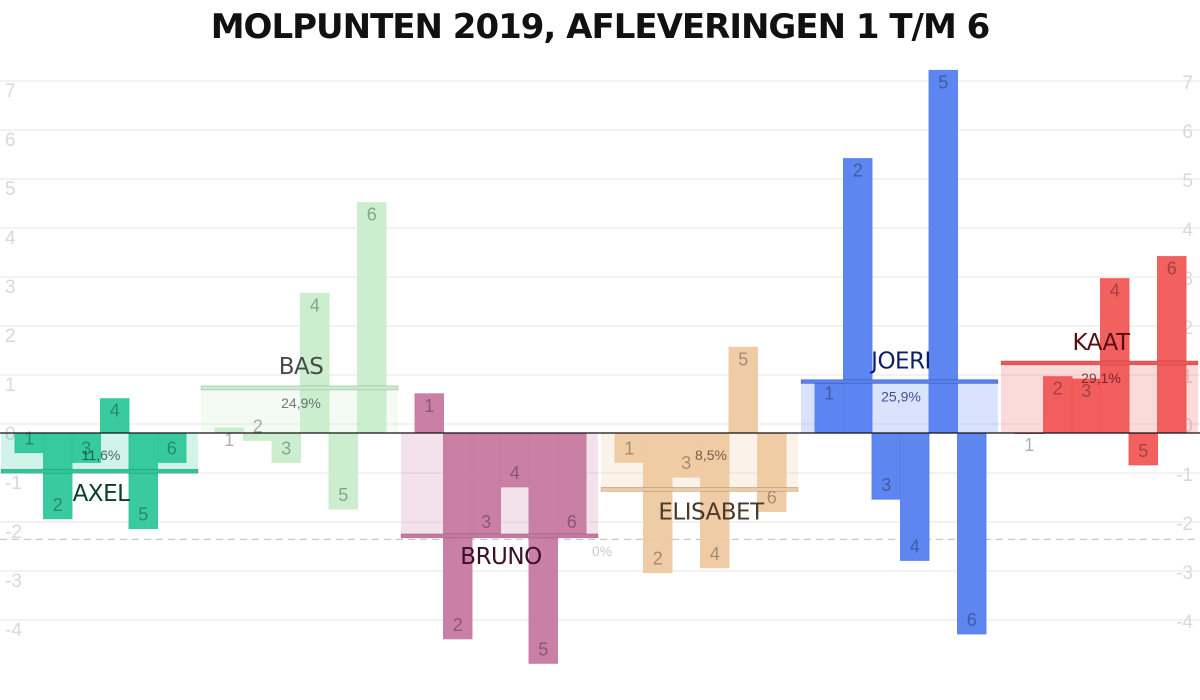 This screenshot has height=700, width=1200. Describe the element at coordinates (10, 385) in the screenshot. I see `y-tick-label-left: 1` at that location.